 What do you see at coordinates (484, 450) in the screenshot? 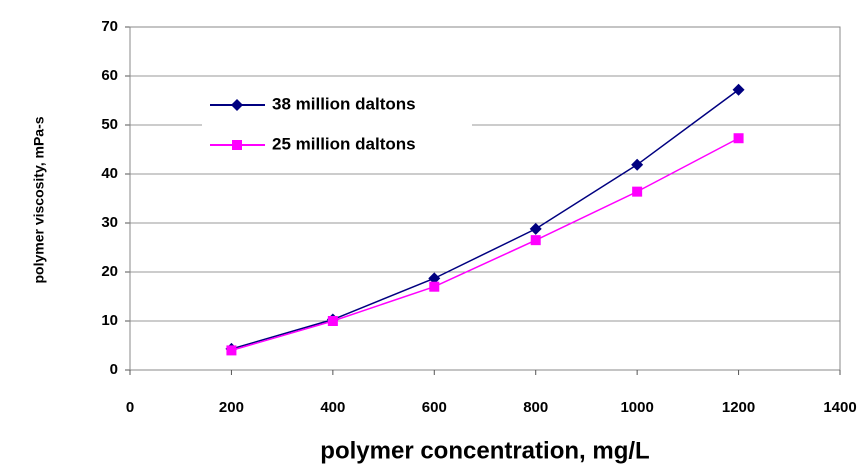
I see `x-axis-label: polymer concentration, mg/L` at bounding box center [484, 450].